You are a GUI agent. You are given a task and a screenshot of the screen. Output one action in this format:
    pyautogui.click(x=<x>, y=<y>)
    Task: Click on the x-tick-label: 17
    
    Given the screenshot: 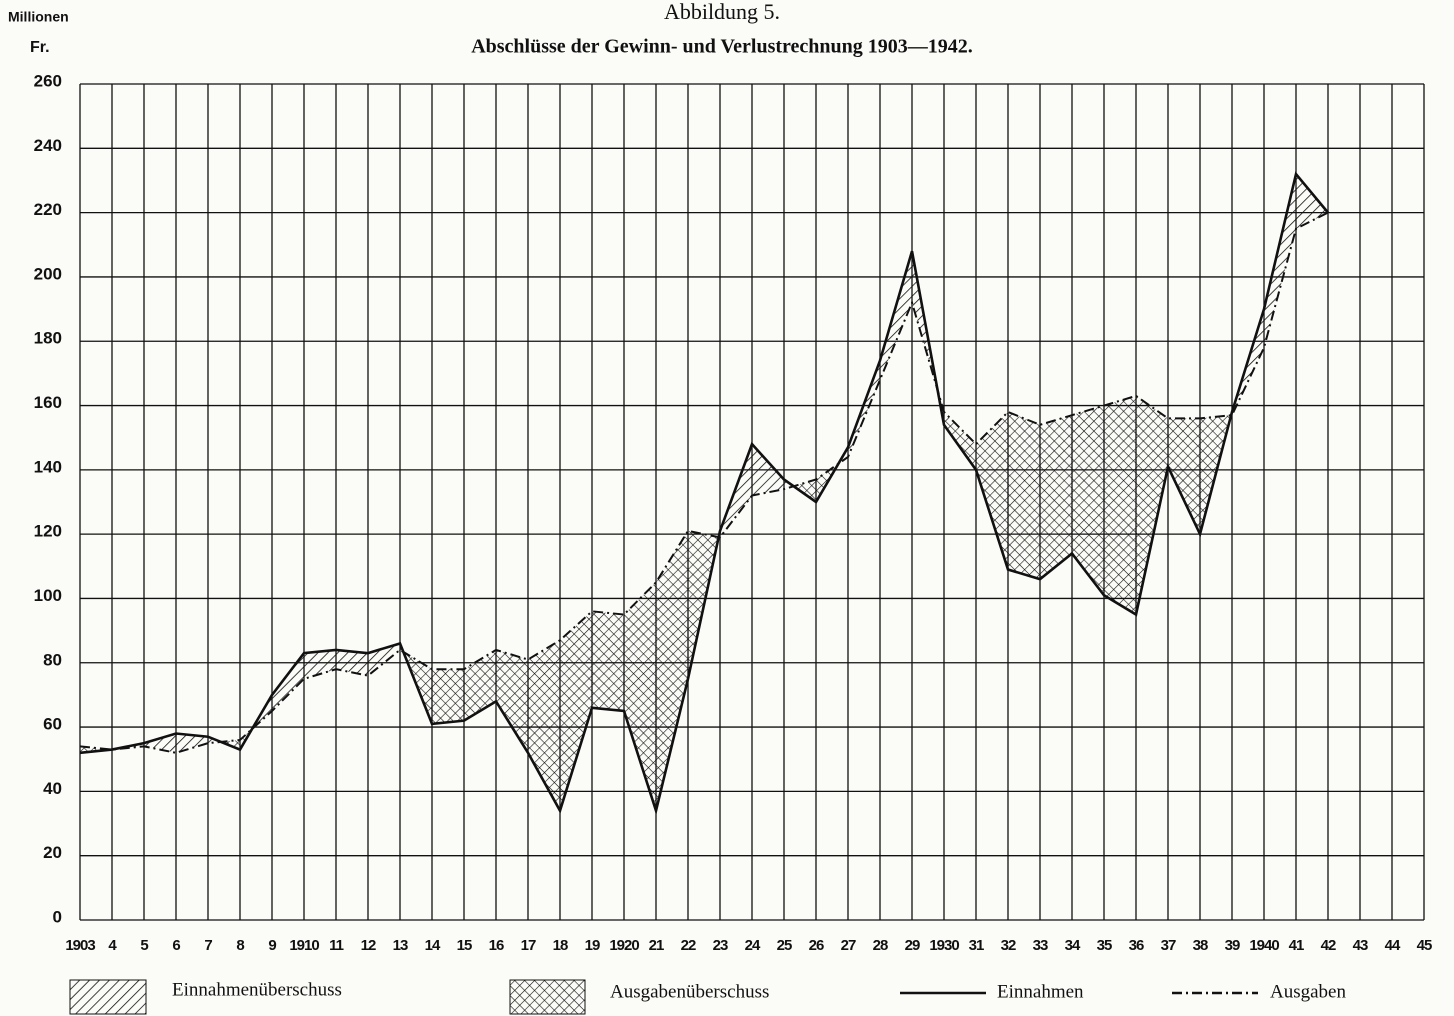 What is the action you would take?
    pyautogui.click(x=528, y=945)
    